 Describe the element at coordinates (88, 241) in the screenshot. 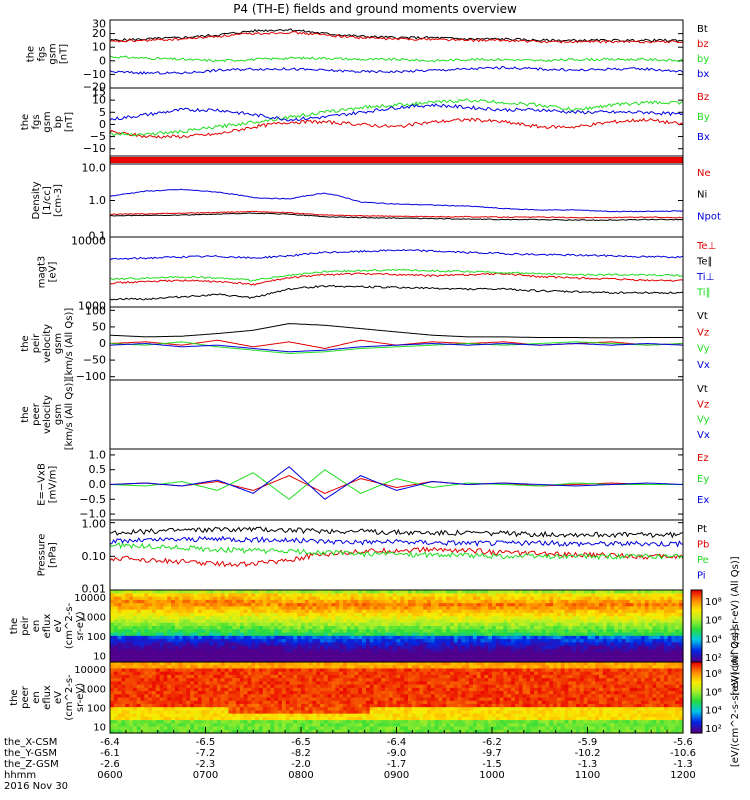

I see `y-tick-label: 10000` at that location.